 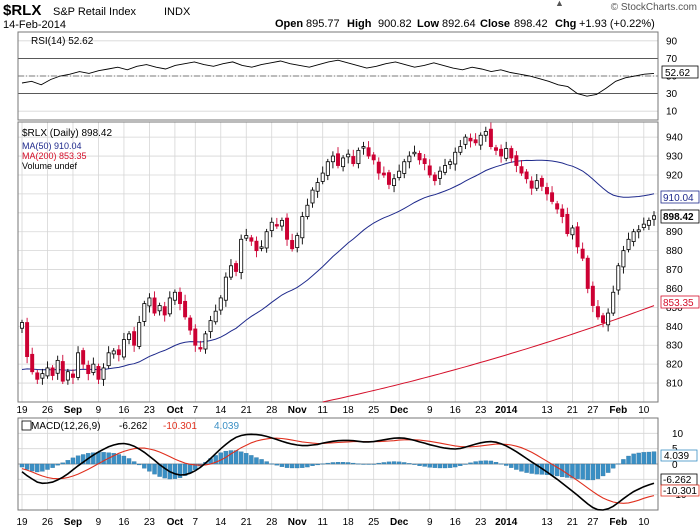 What do you see at coordinates (459, 24) in the screenshot?
I see `low-value: 892.64` at bounding box center [459, 24].